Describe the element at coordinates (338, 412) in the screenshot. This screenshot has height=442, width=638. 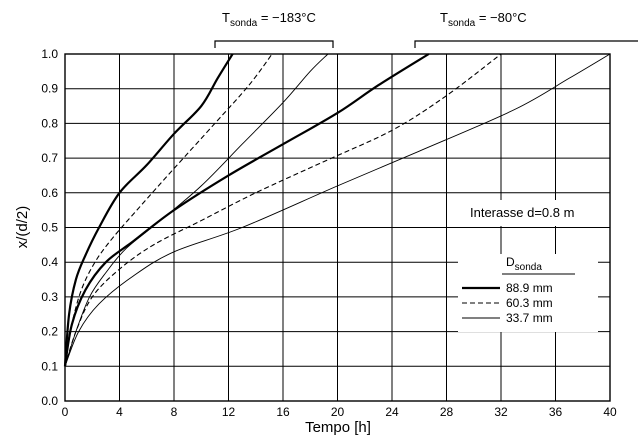
I see `x-tick-label: 20` at that location.